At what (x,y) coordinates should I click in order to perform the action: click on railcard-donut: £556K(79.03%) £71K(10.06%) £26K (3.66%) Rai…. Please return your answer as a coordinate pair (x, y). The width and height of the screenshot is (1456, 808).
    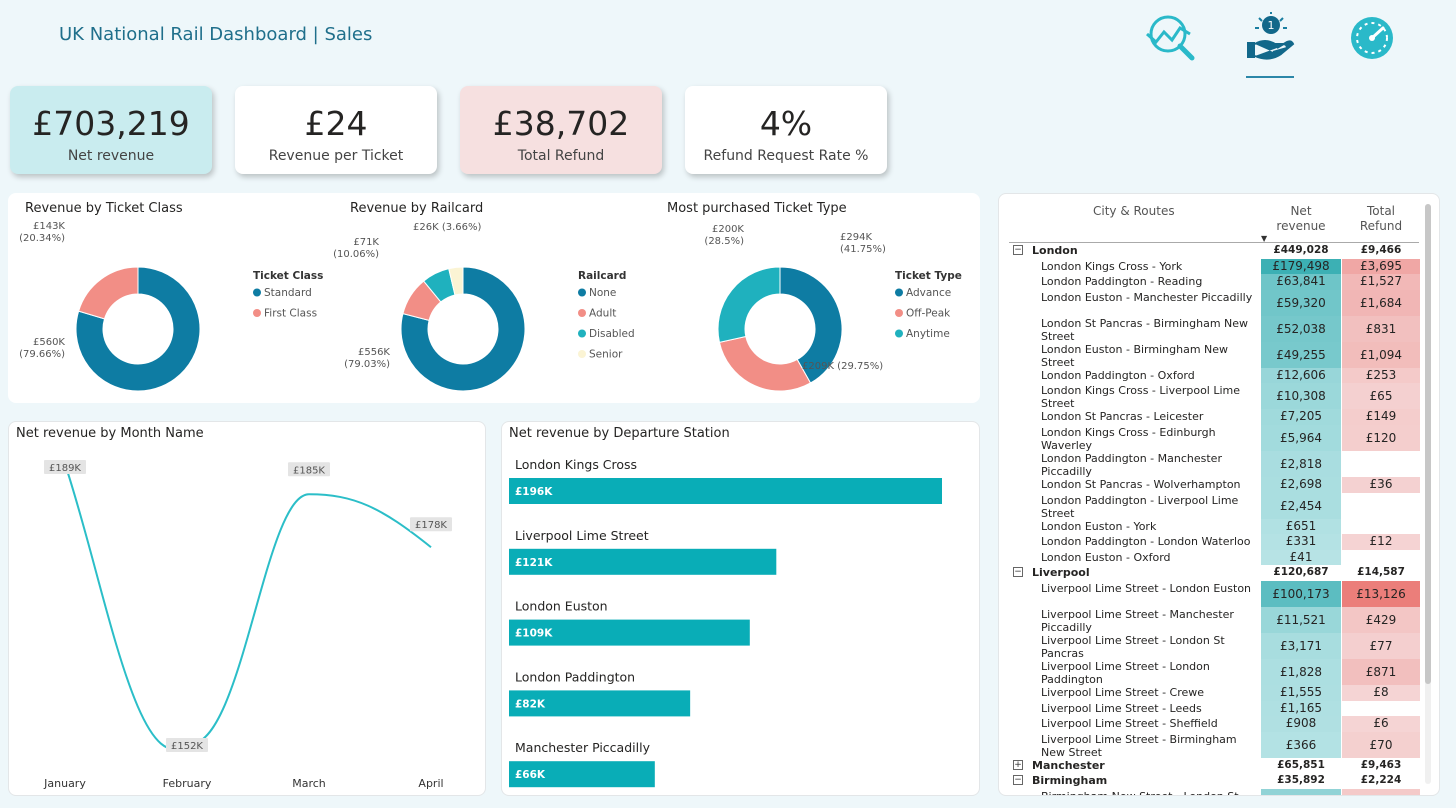
    Looking at the image, I should click on (498, 310).